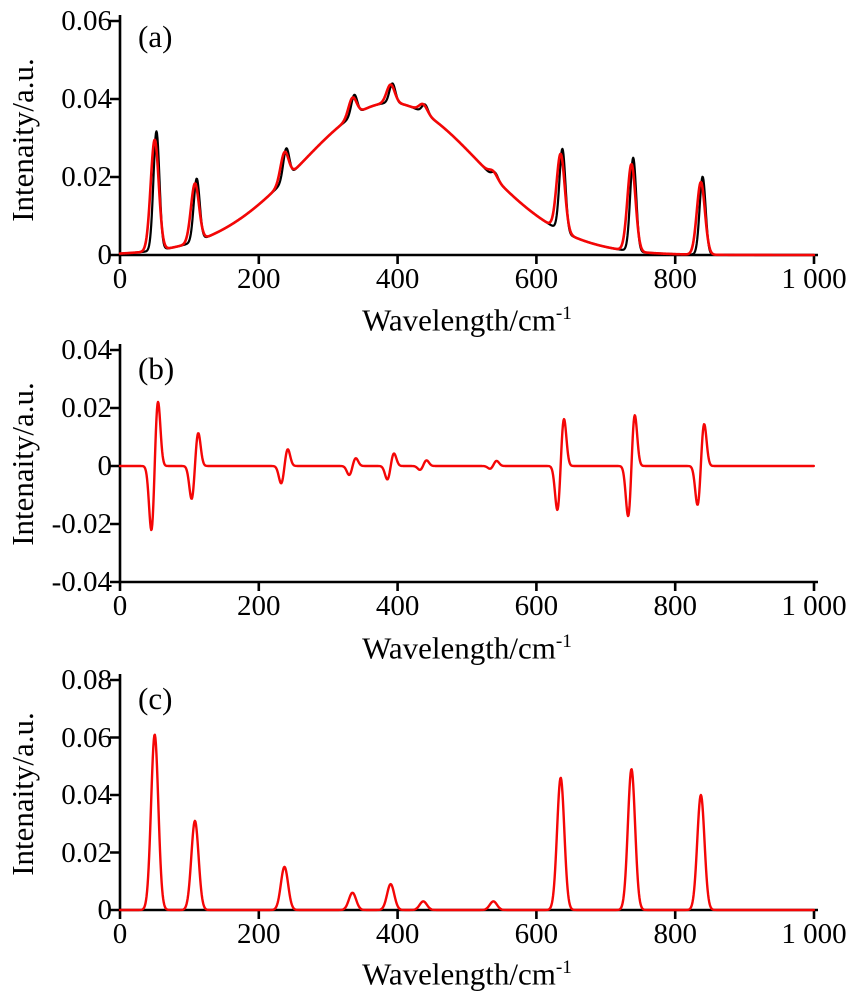 This screenshot has height=1000, width=850. Describe the element at coordinates (397, 934) in the screenshot. I see `panel-c-x-tick-label: 400` at that location.